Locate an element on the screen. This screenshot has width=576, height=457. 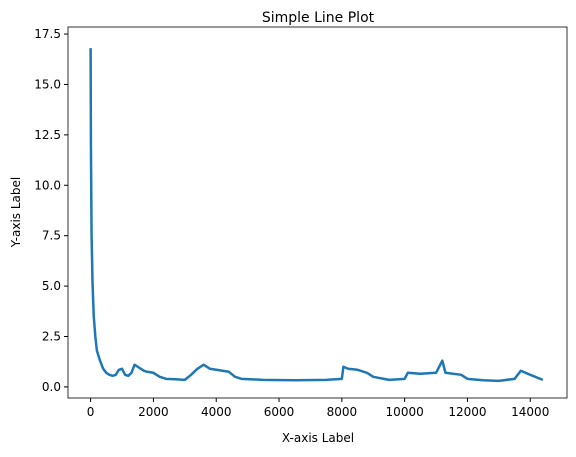
x-tick-label: 14000 is located at coordinates (530, 412).